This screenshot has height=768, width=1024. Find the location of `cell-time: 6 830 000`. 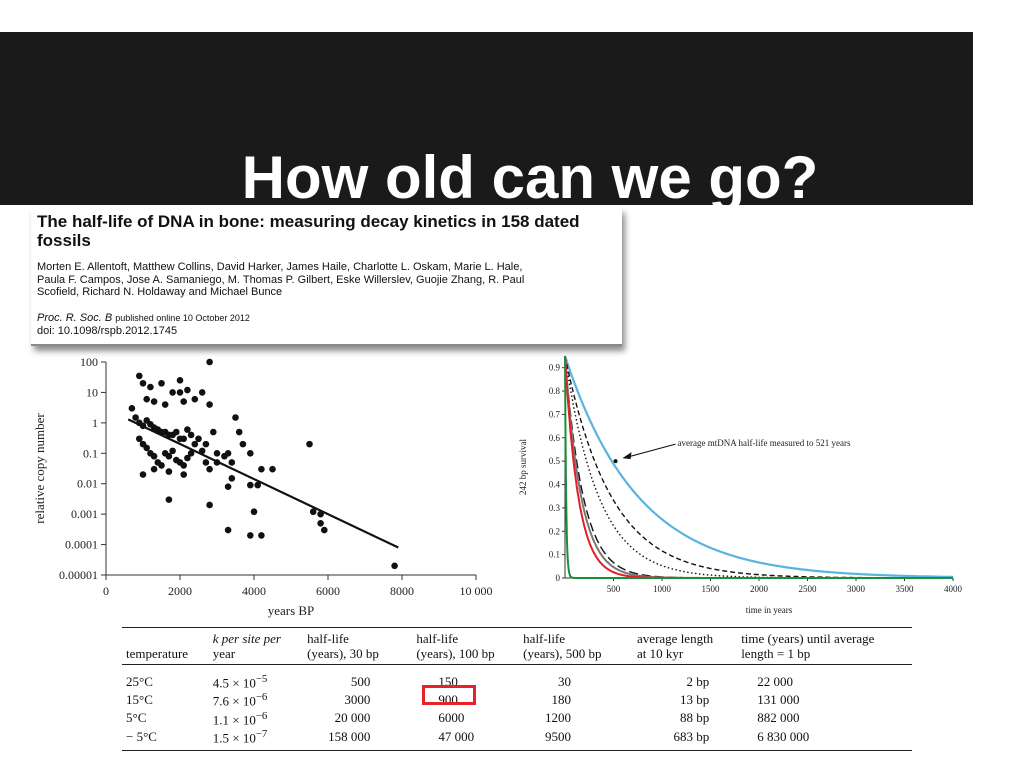

cell-time: 6 830 000 is located at coordinates (783, 736).